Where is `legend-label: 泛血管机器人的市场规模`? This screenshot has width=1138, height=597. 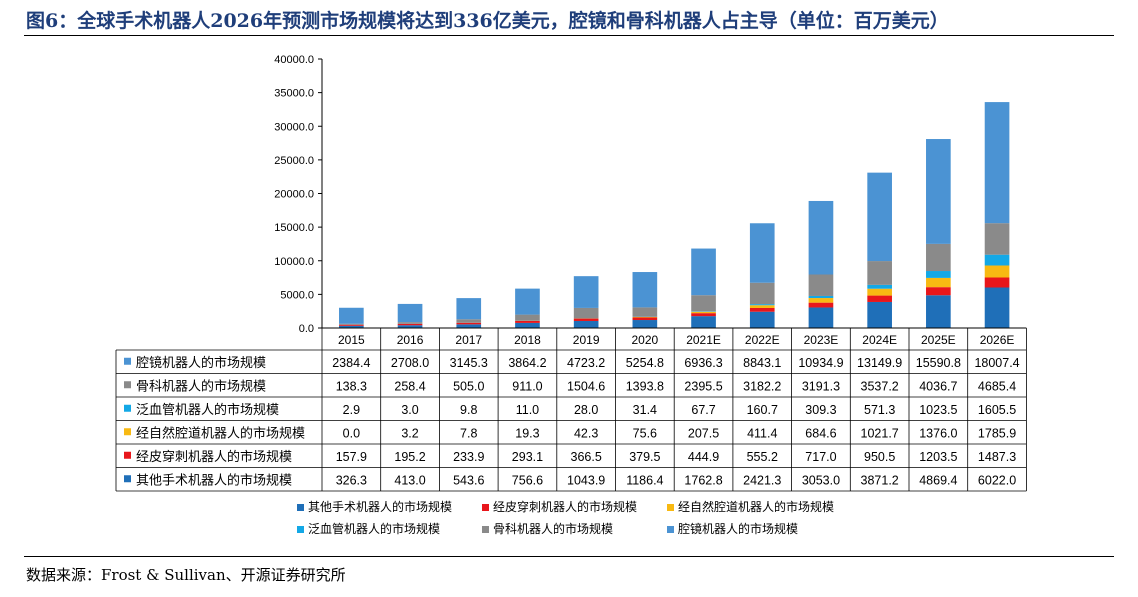
legend-label: 泛血管机器人的市场规模 is located at coordinates (374, 529).